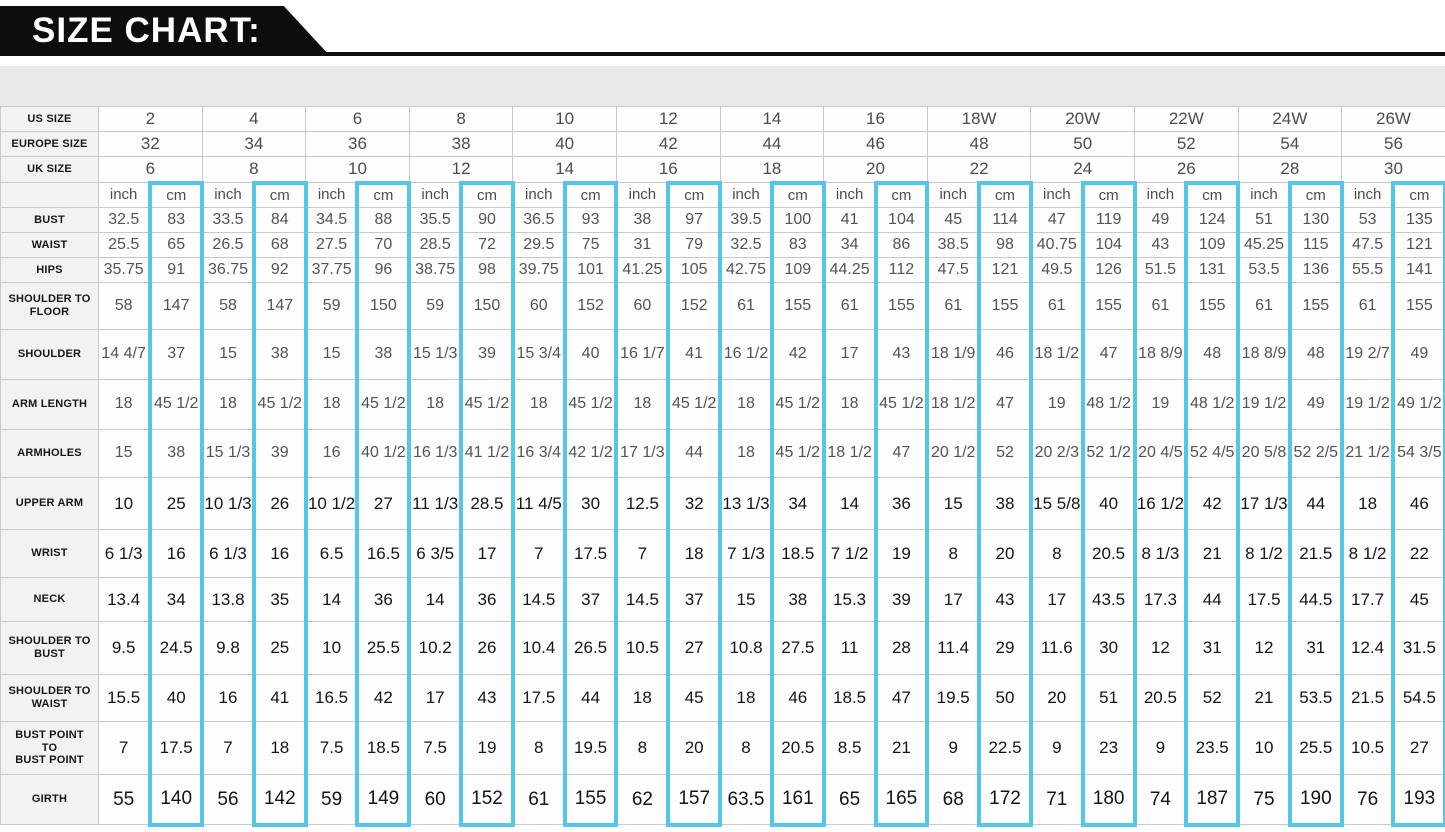 Image resolution: width=1445 pixels, height=832 pixels. I want to click on measurement-inch-cell: 20 1/2, so click(953, 453).